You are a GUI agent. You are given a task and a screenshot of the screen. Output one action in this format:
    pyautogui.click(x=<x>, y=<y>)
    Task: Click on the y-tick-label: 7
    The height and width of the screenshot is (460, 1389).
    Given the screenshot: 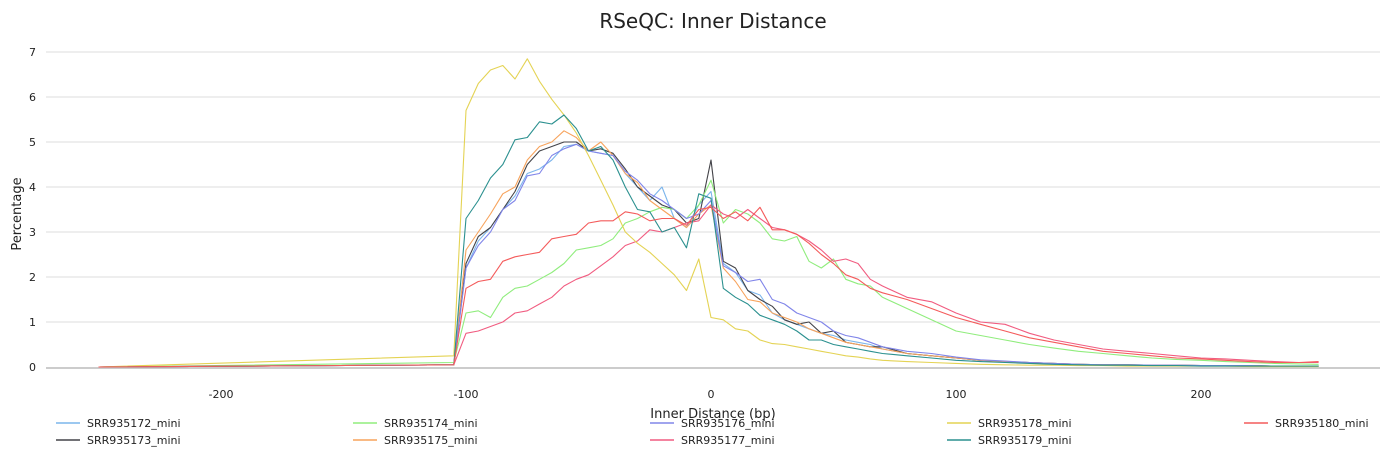 What is the action you would take?
    pyautogui.click(x=32, y=52)
    